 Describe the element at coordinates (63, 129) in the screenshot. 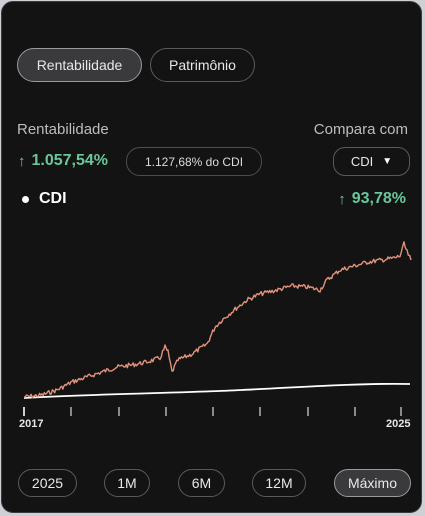

I see `return-title: Rentabilidade` at that location.